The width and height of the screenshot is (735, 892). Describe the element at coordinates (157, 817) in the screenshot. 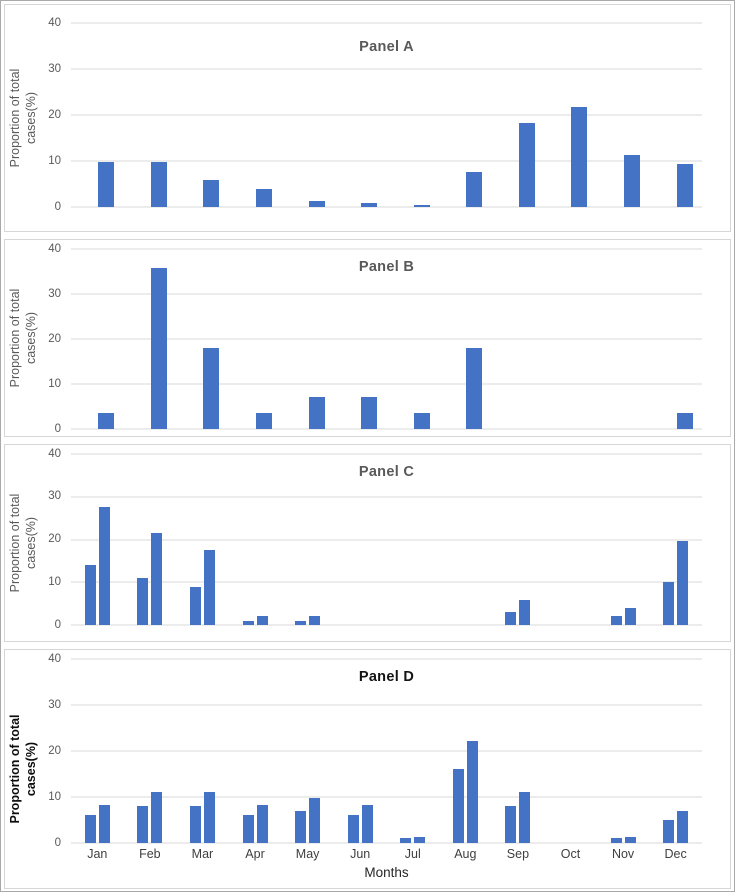

I see `bar-feb-s2` at that location.